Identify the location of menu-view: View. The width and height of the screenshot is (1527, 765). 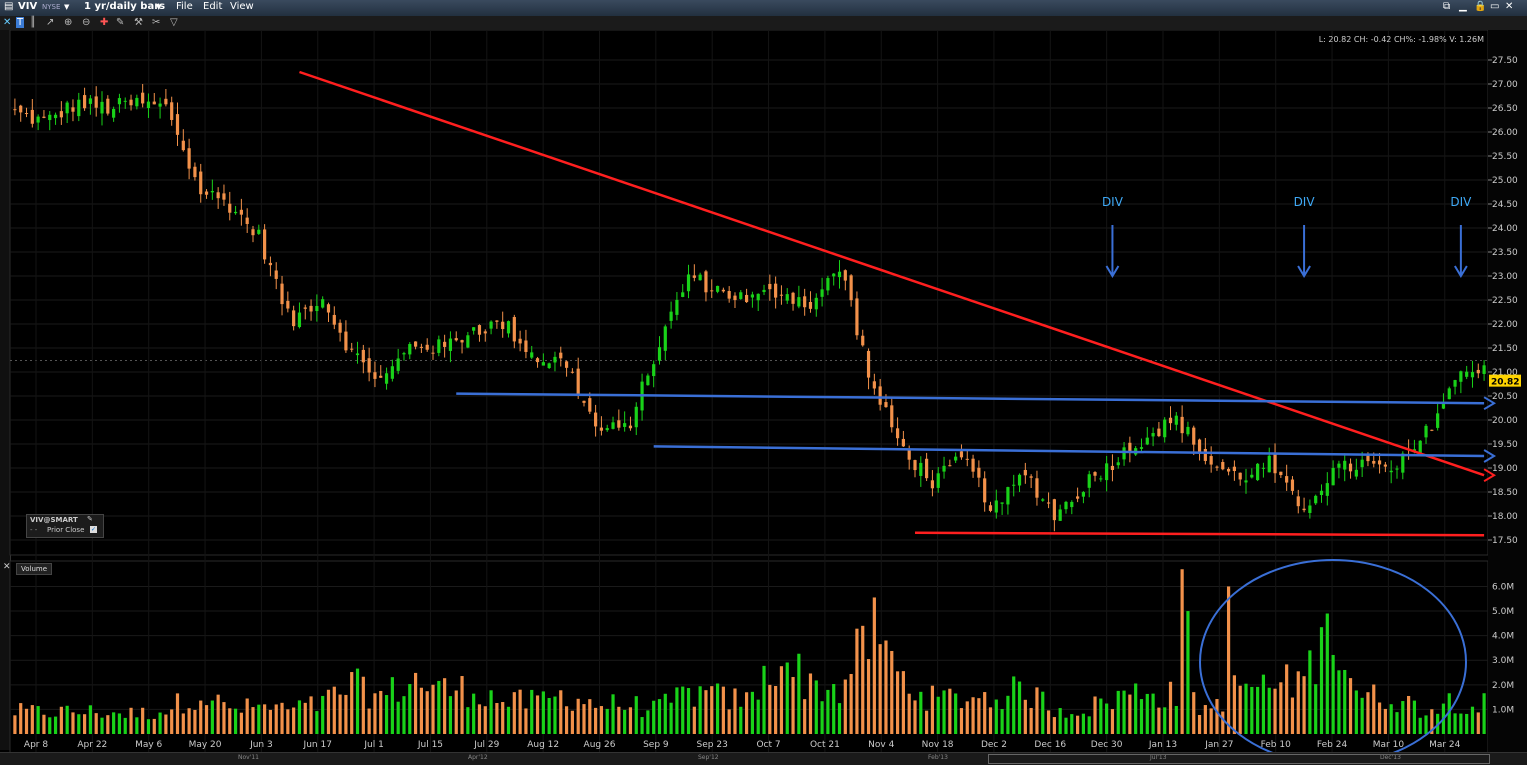
(242, 6).